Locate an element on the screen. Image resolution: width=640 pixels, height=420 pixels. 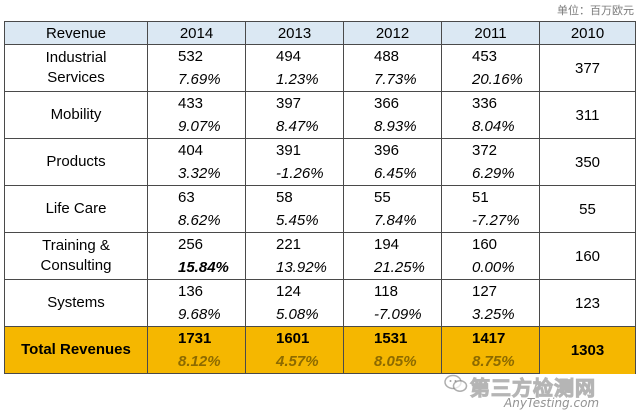
header-year: 2010 is located at coordinates (587, 33).